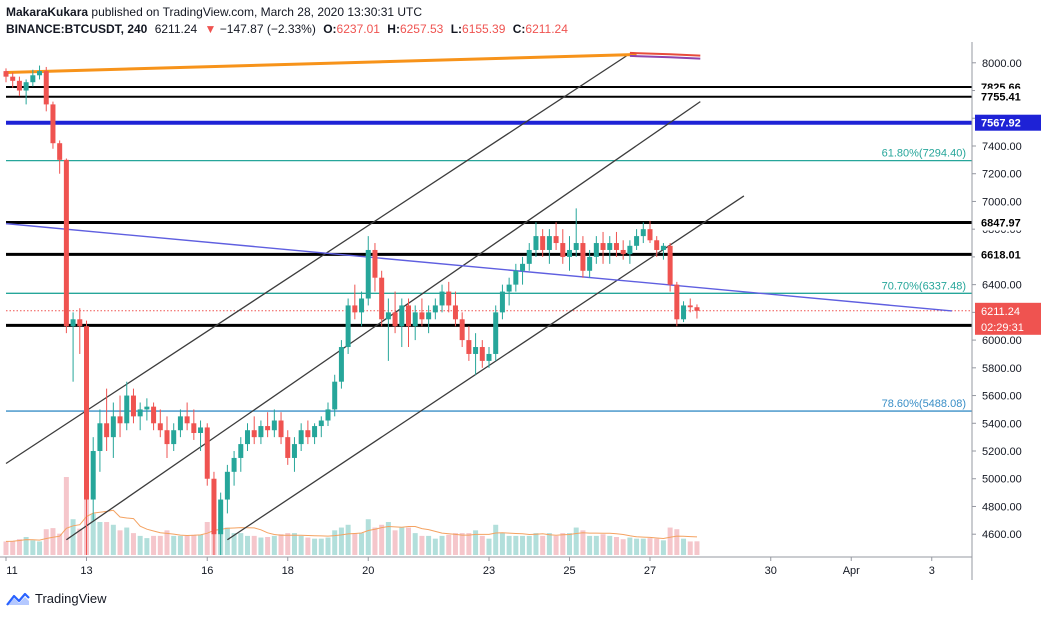 The image size is (1043, 618). I want to click on candle-countdown: 02:29:31, so click(1002, 328).